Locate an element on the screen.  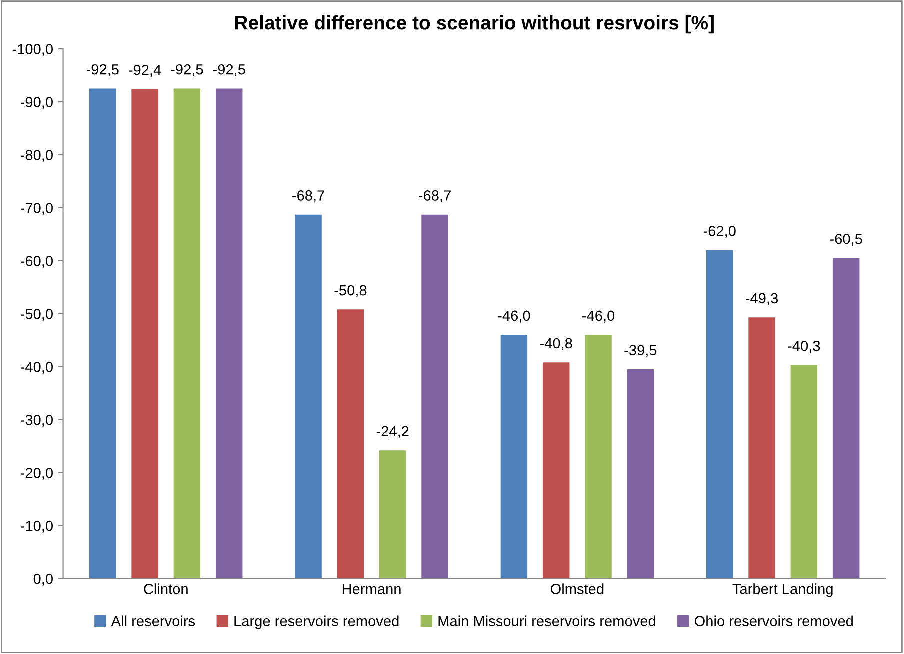
y-tick-label: -80,0 is located at coordinates (36, 156).